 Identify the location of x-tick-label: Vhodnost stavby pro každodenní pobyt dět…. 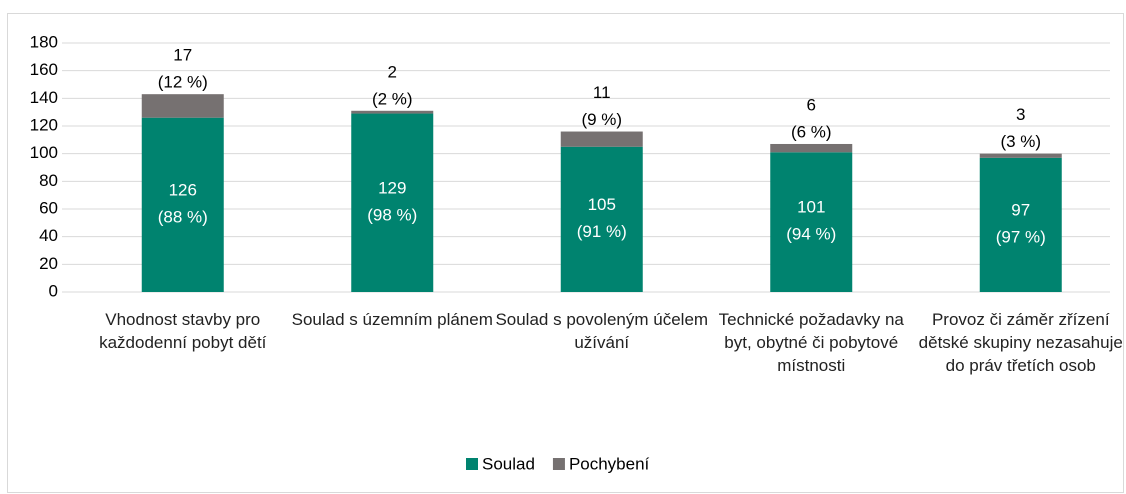
(183, 331).